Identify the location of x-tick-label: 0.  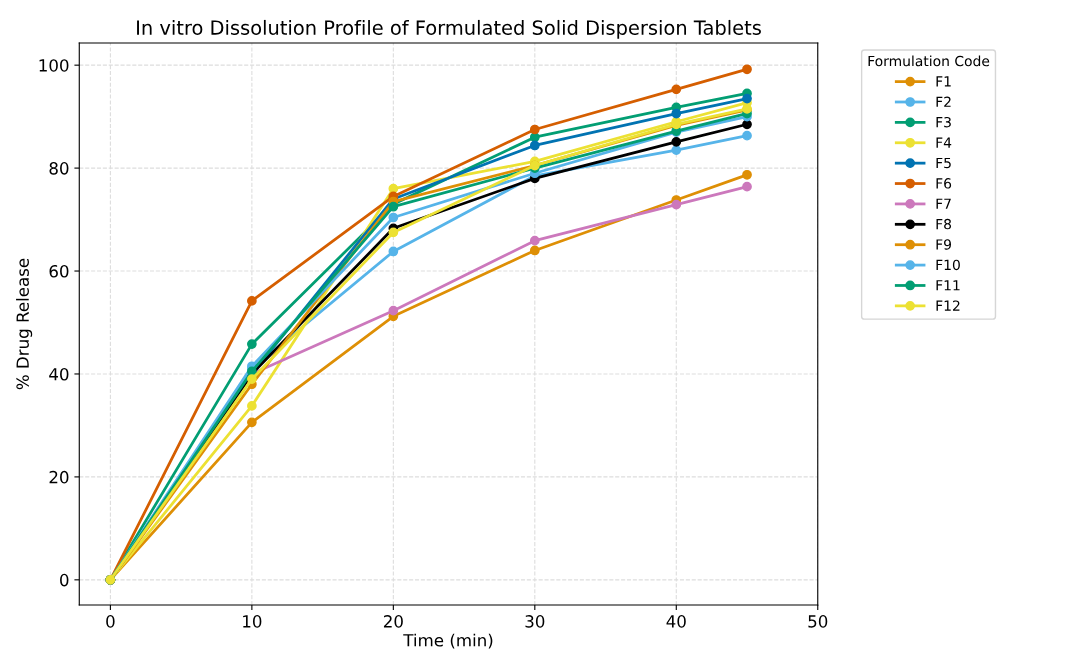
(110, 621).